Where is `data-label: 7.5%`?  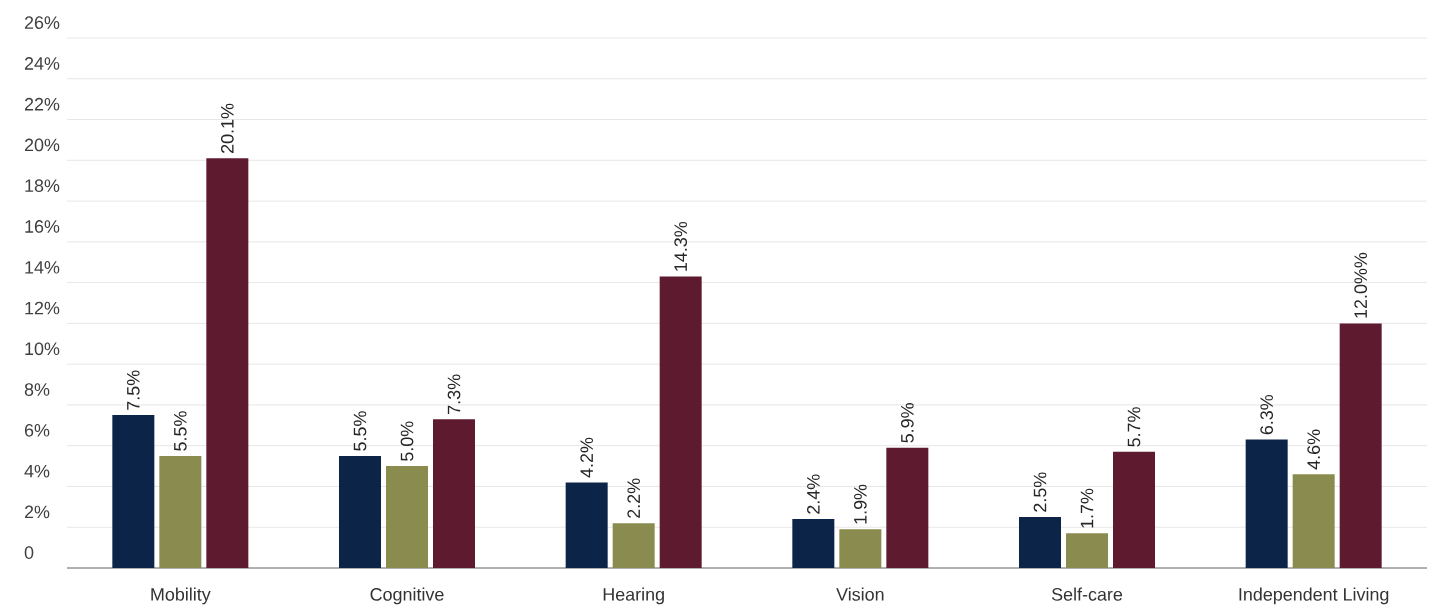 data-label: 7.5% is located at coordinates (133, 390).